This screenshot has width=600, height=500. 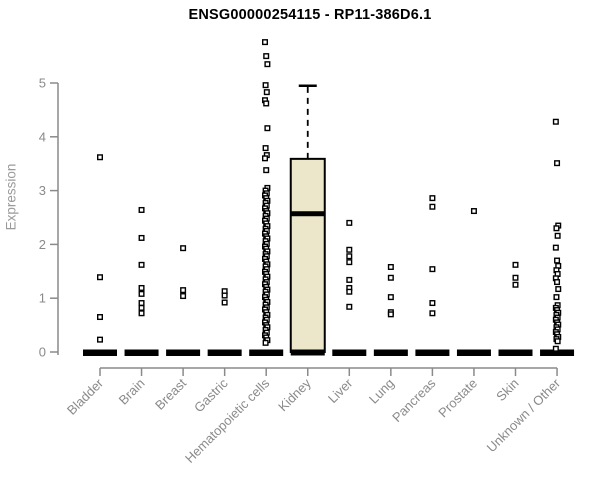 I want to click on box-bottom-edge, so click(x=307, y=352).